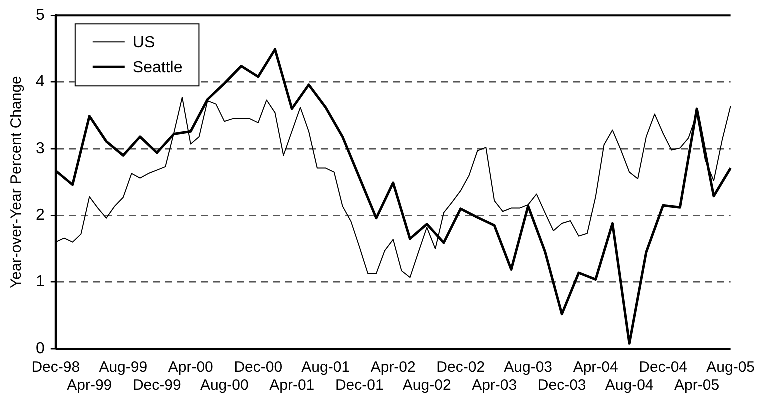  I want to click on x-tick-label: Apr-03, so click(495, 385).